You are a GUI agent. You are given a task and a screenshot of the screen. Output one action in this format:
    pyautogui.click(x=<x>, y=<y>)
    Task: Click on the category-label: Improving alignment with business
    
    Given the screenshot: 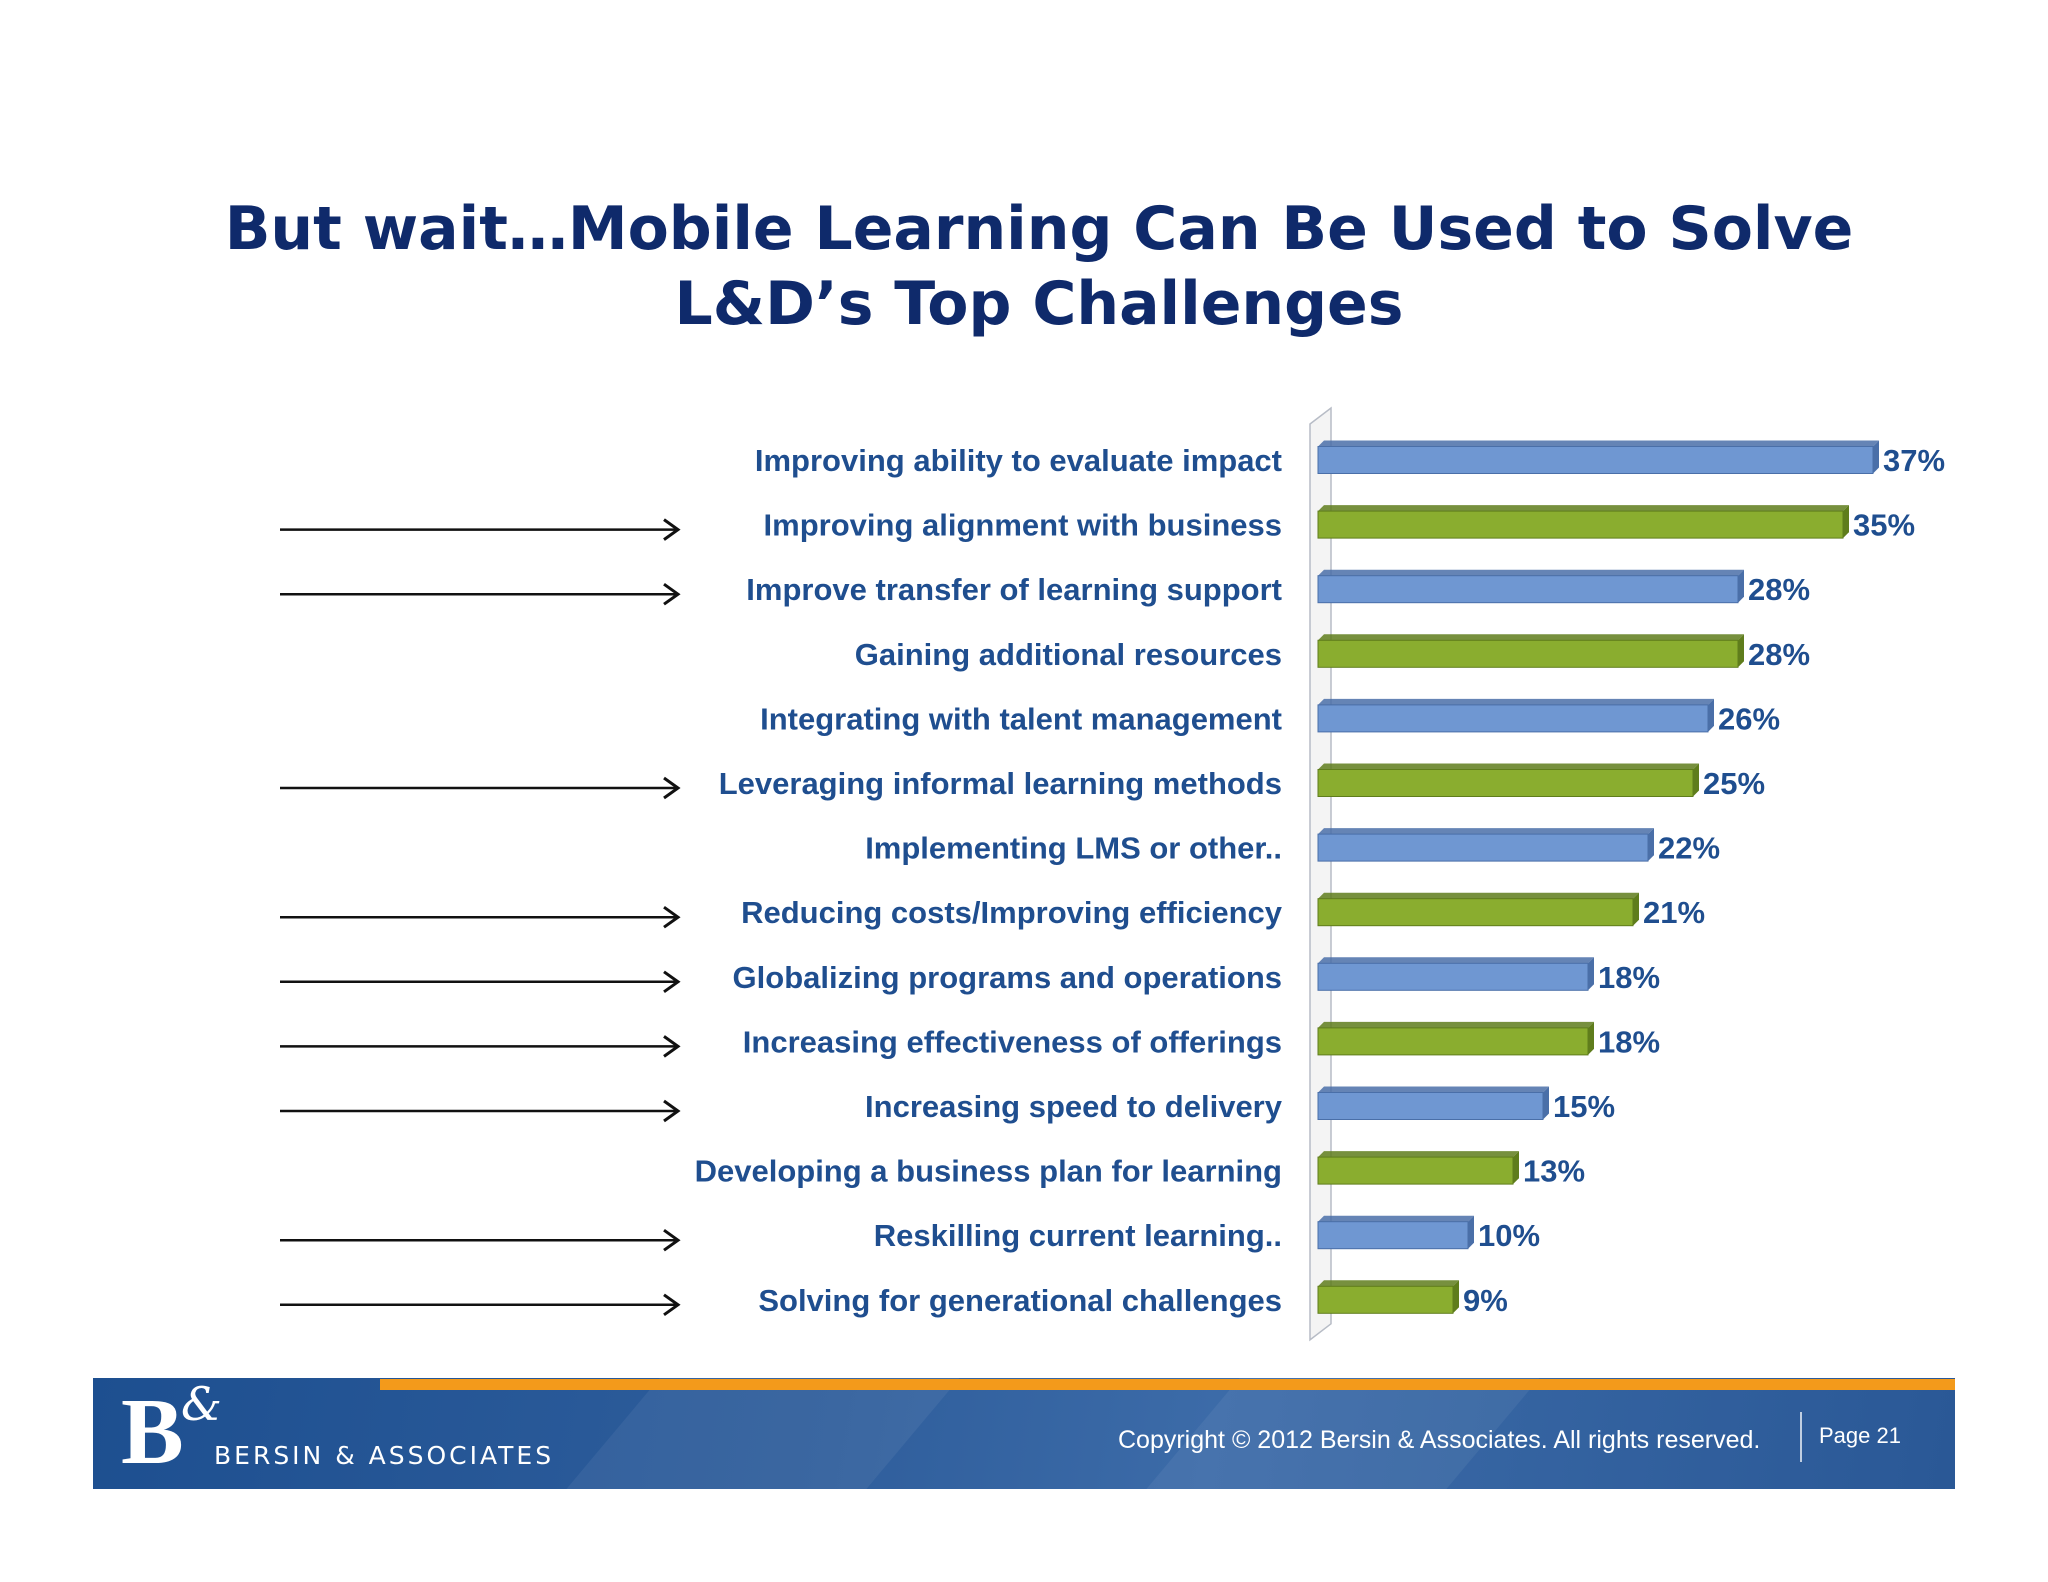 What is the action you would take?
    pyautogui.click(x=1023, y=525)
    